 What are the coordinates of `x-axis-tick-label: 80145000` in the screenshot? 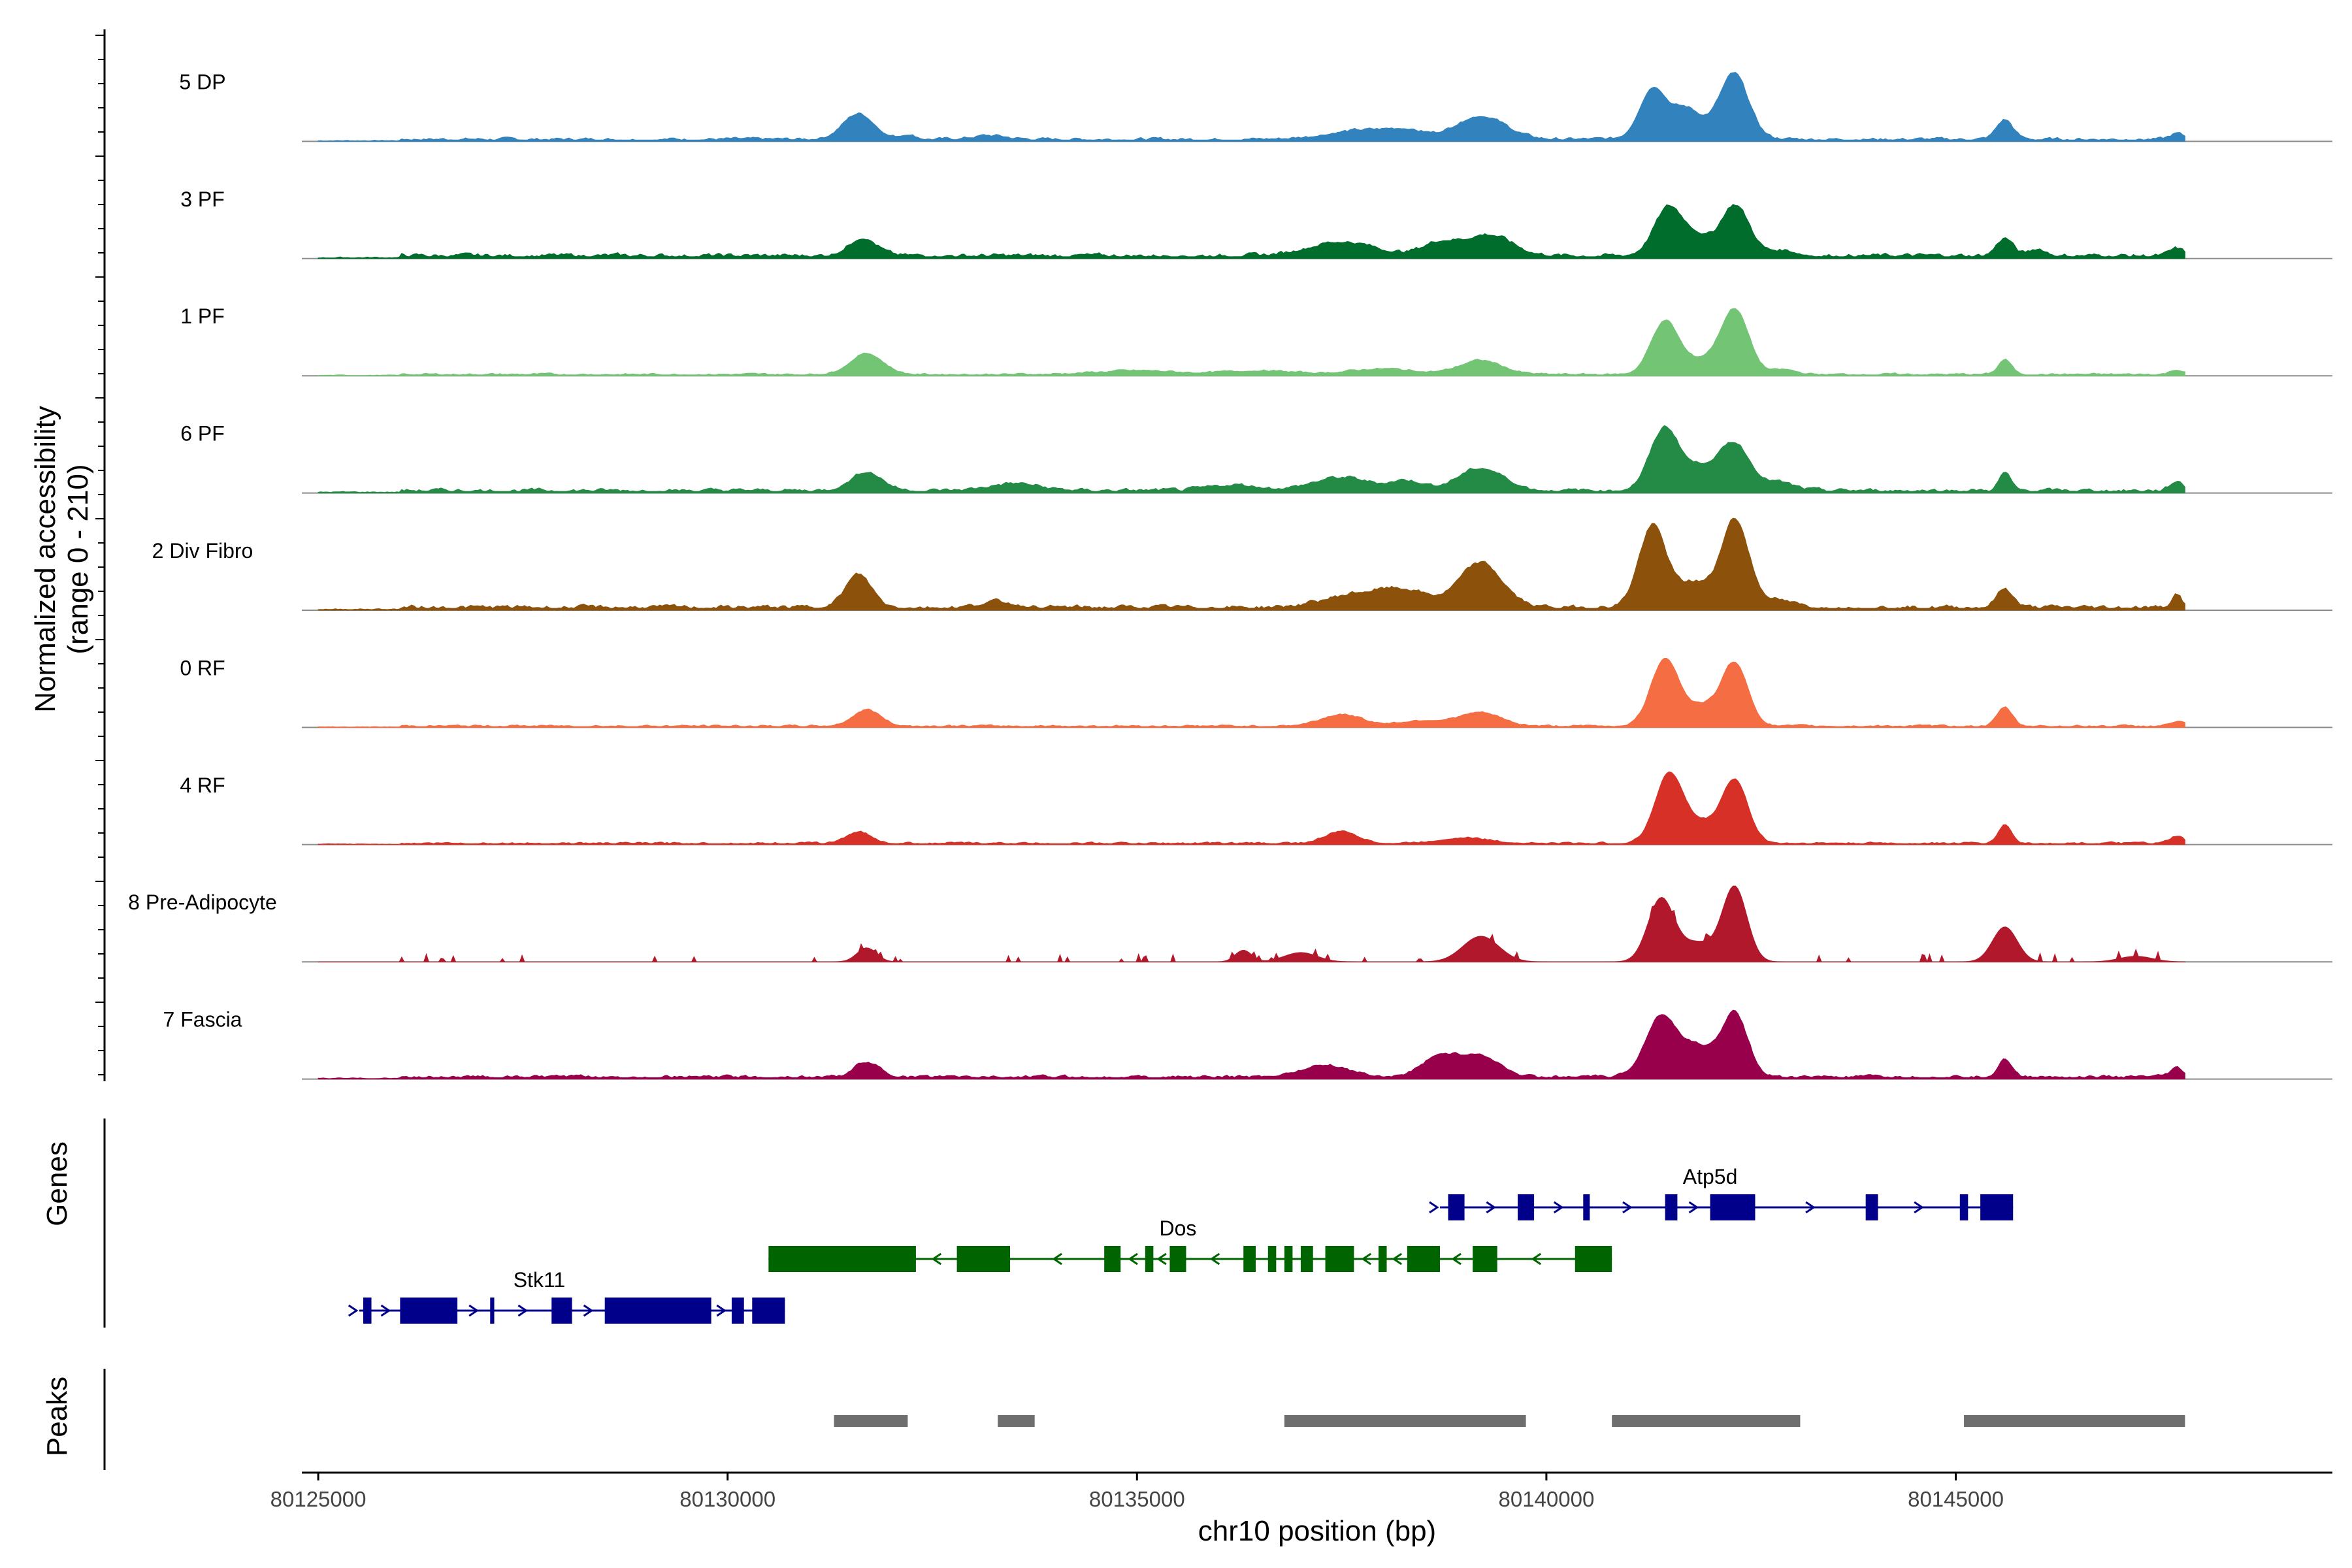 It's located at (1956, 1499).